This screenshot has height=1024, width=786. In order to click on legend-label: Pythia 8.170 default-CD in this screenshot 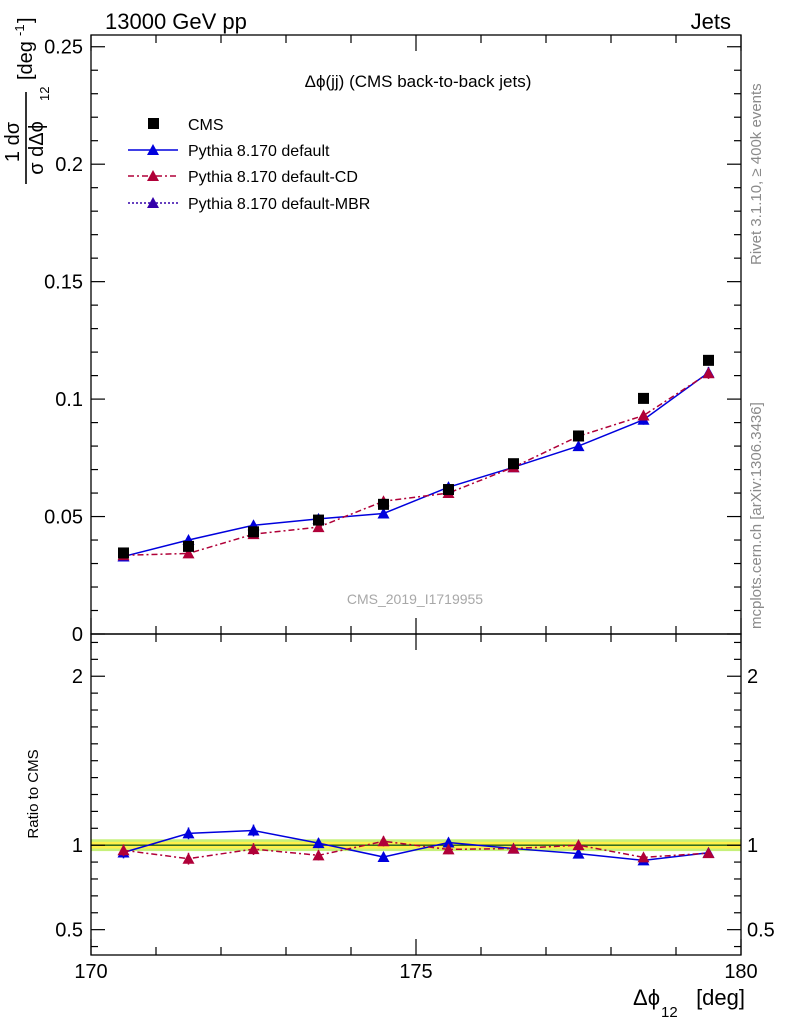, I will do `click(273, 177)`.